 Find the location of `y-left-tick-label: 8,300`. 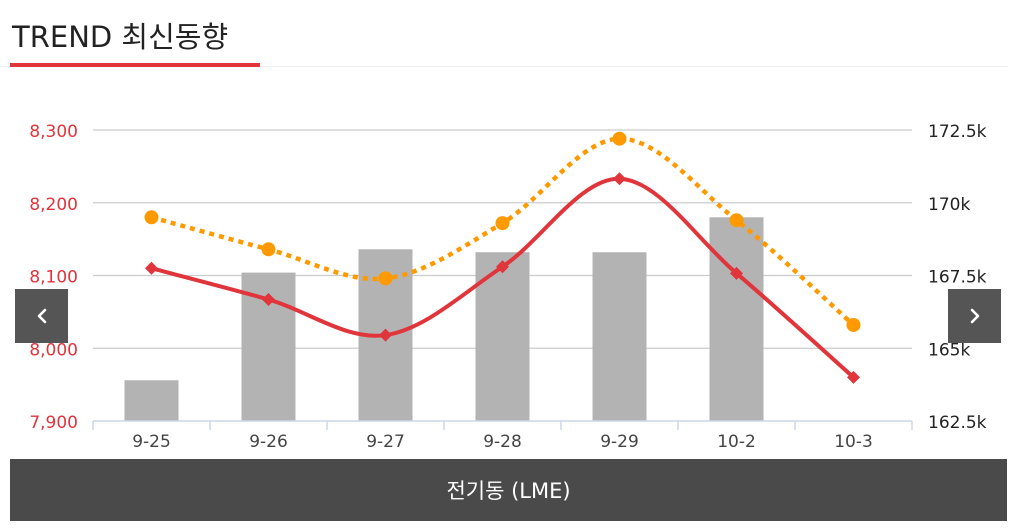

y-left-tick-label: 8,300 is located at coordinates (53, 132).